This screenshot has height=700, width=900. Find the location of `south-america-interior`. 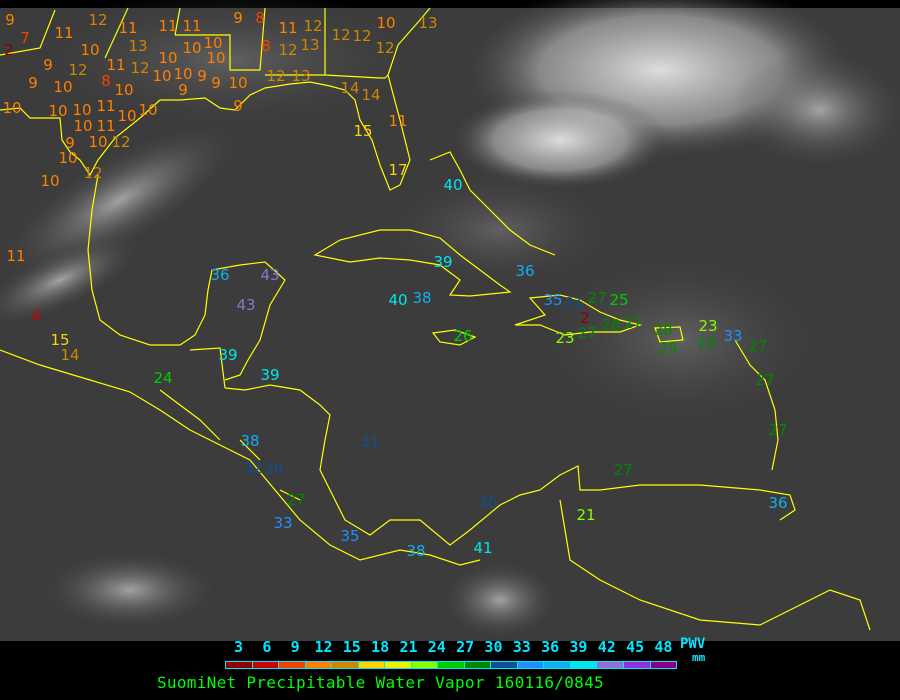

south-america-interior is located at coordinates (715, 565).